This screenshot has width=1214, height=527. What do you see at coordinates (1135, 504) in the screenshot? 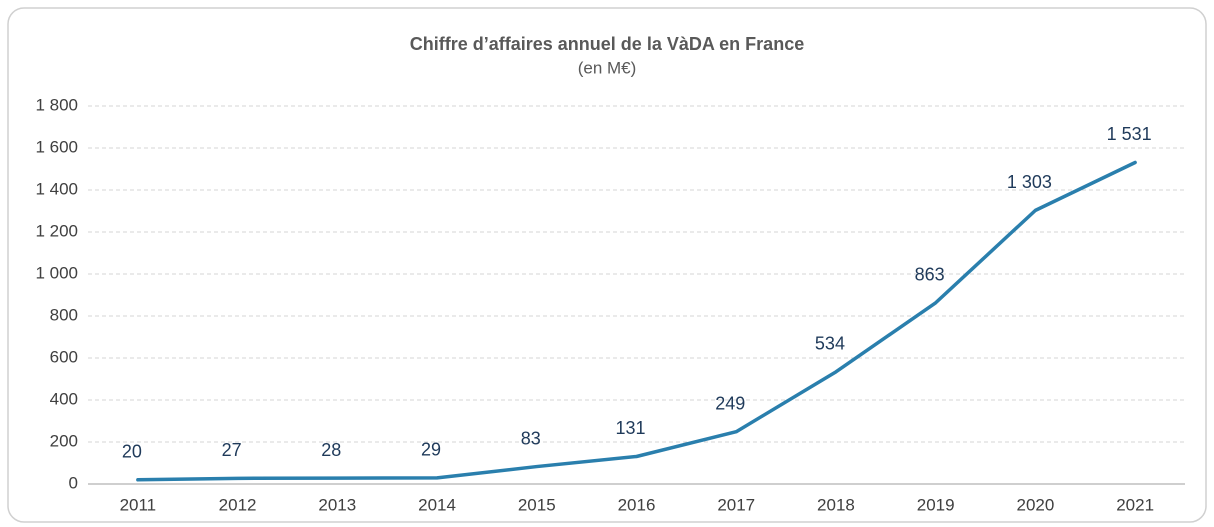
I see `x-tick-label: 2021` at bounding box center [1135, 504].